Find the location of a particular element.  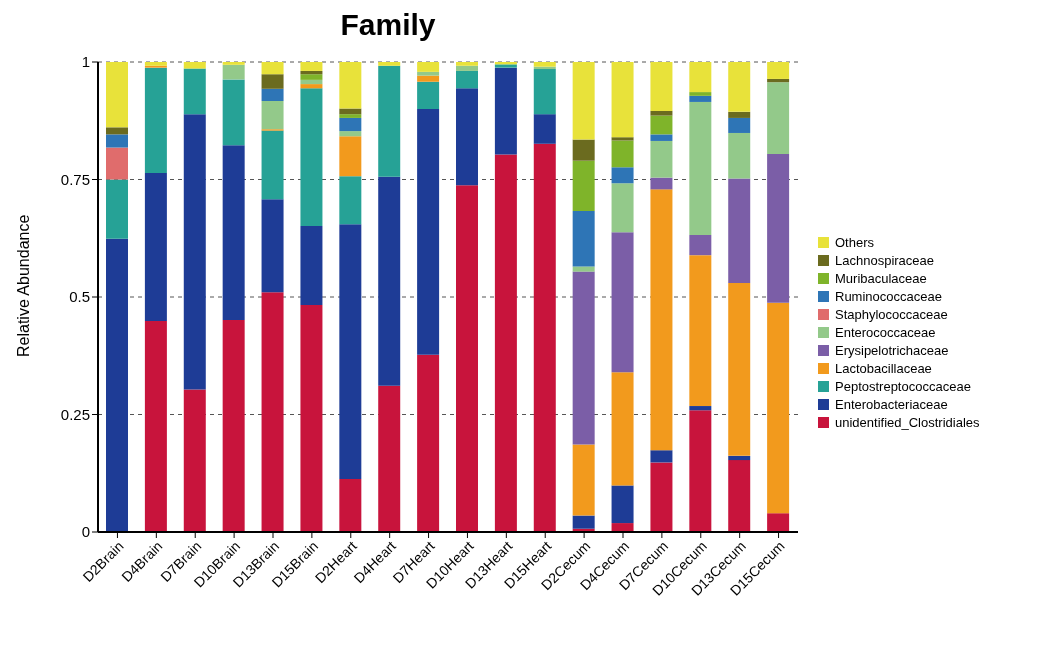

legend-label: Staphylococcaceae is located at coordinates (891, 314).